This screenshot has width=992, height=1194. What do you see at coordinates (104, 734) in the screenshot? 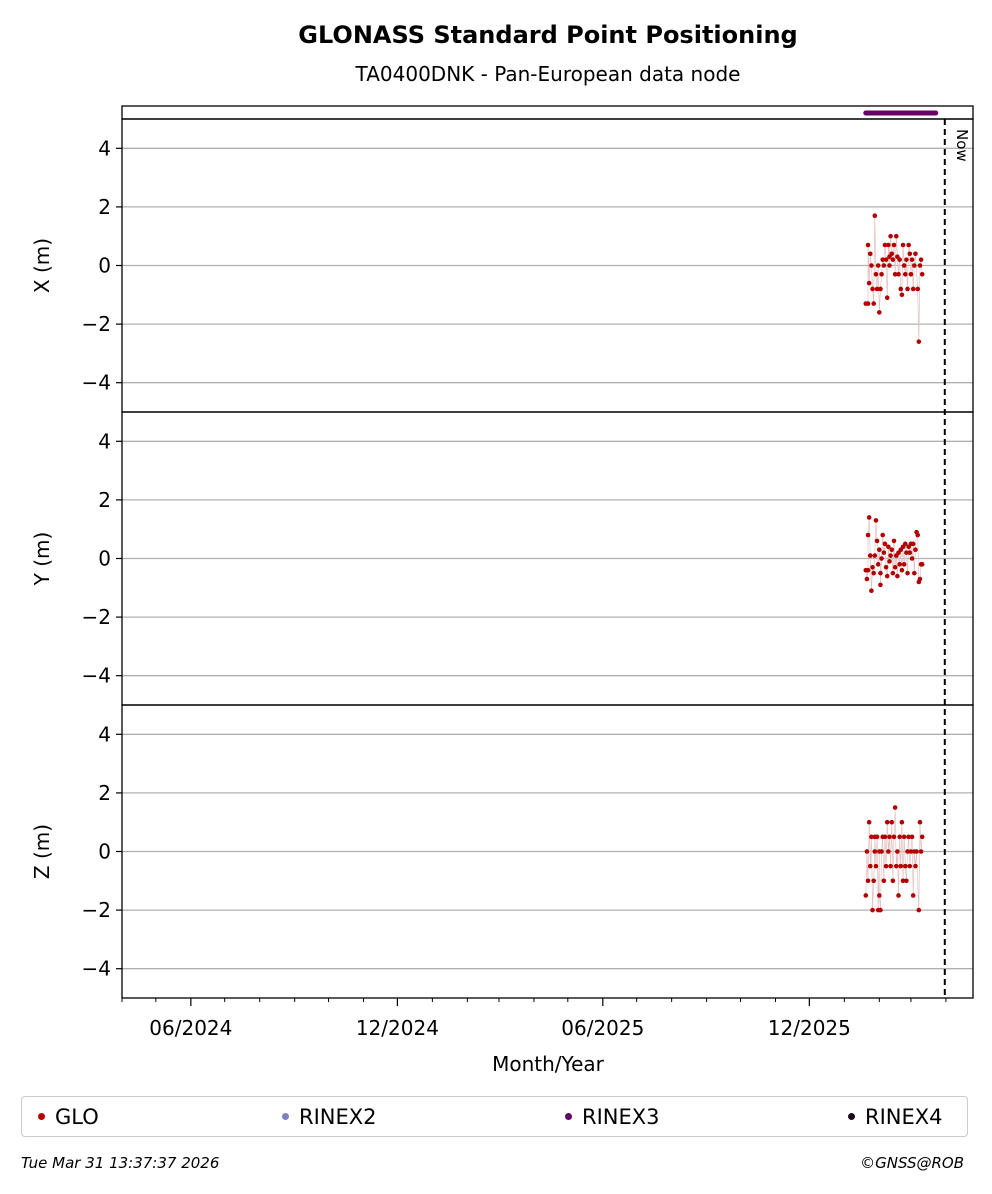
I see `y-tick-label-z: 4` at bounding box center [104, 734].